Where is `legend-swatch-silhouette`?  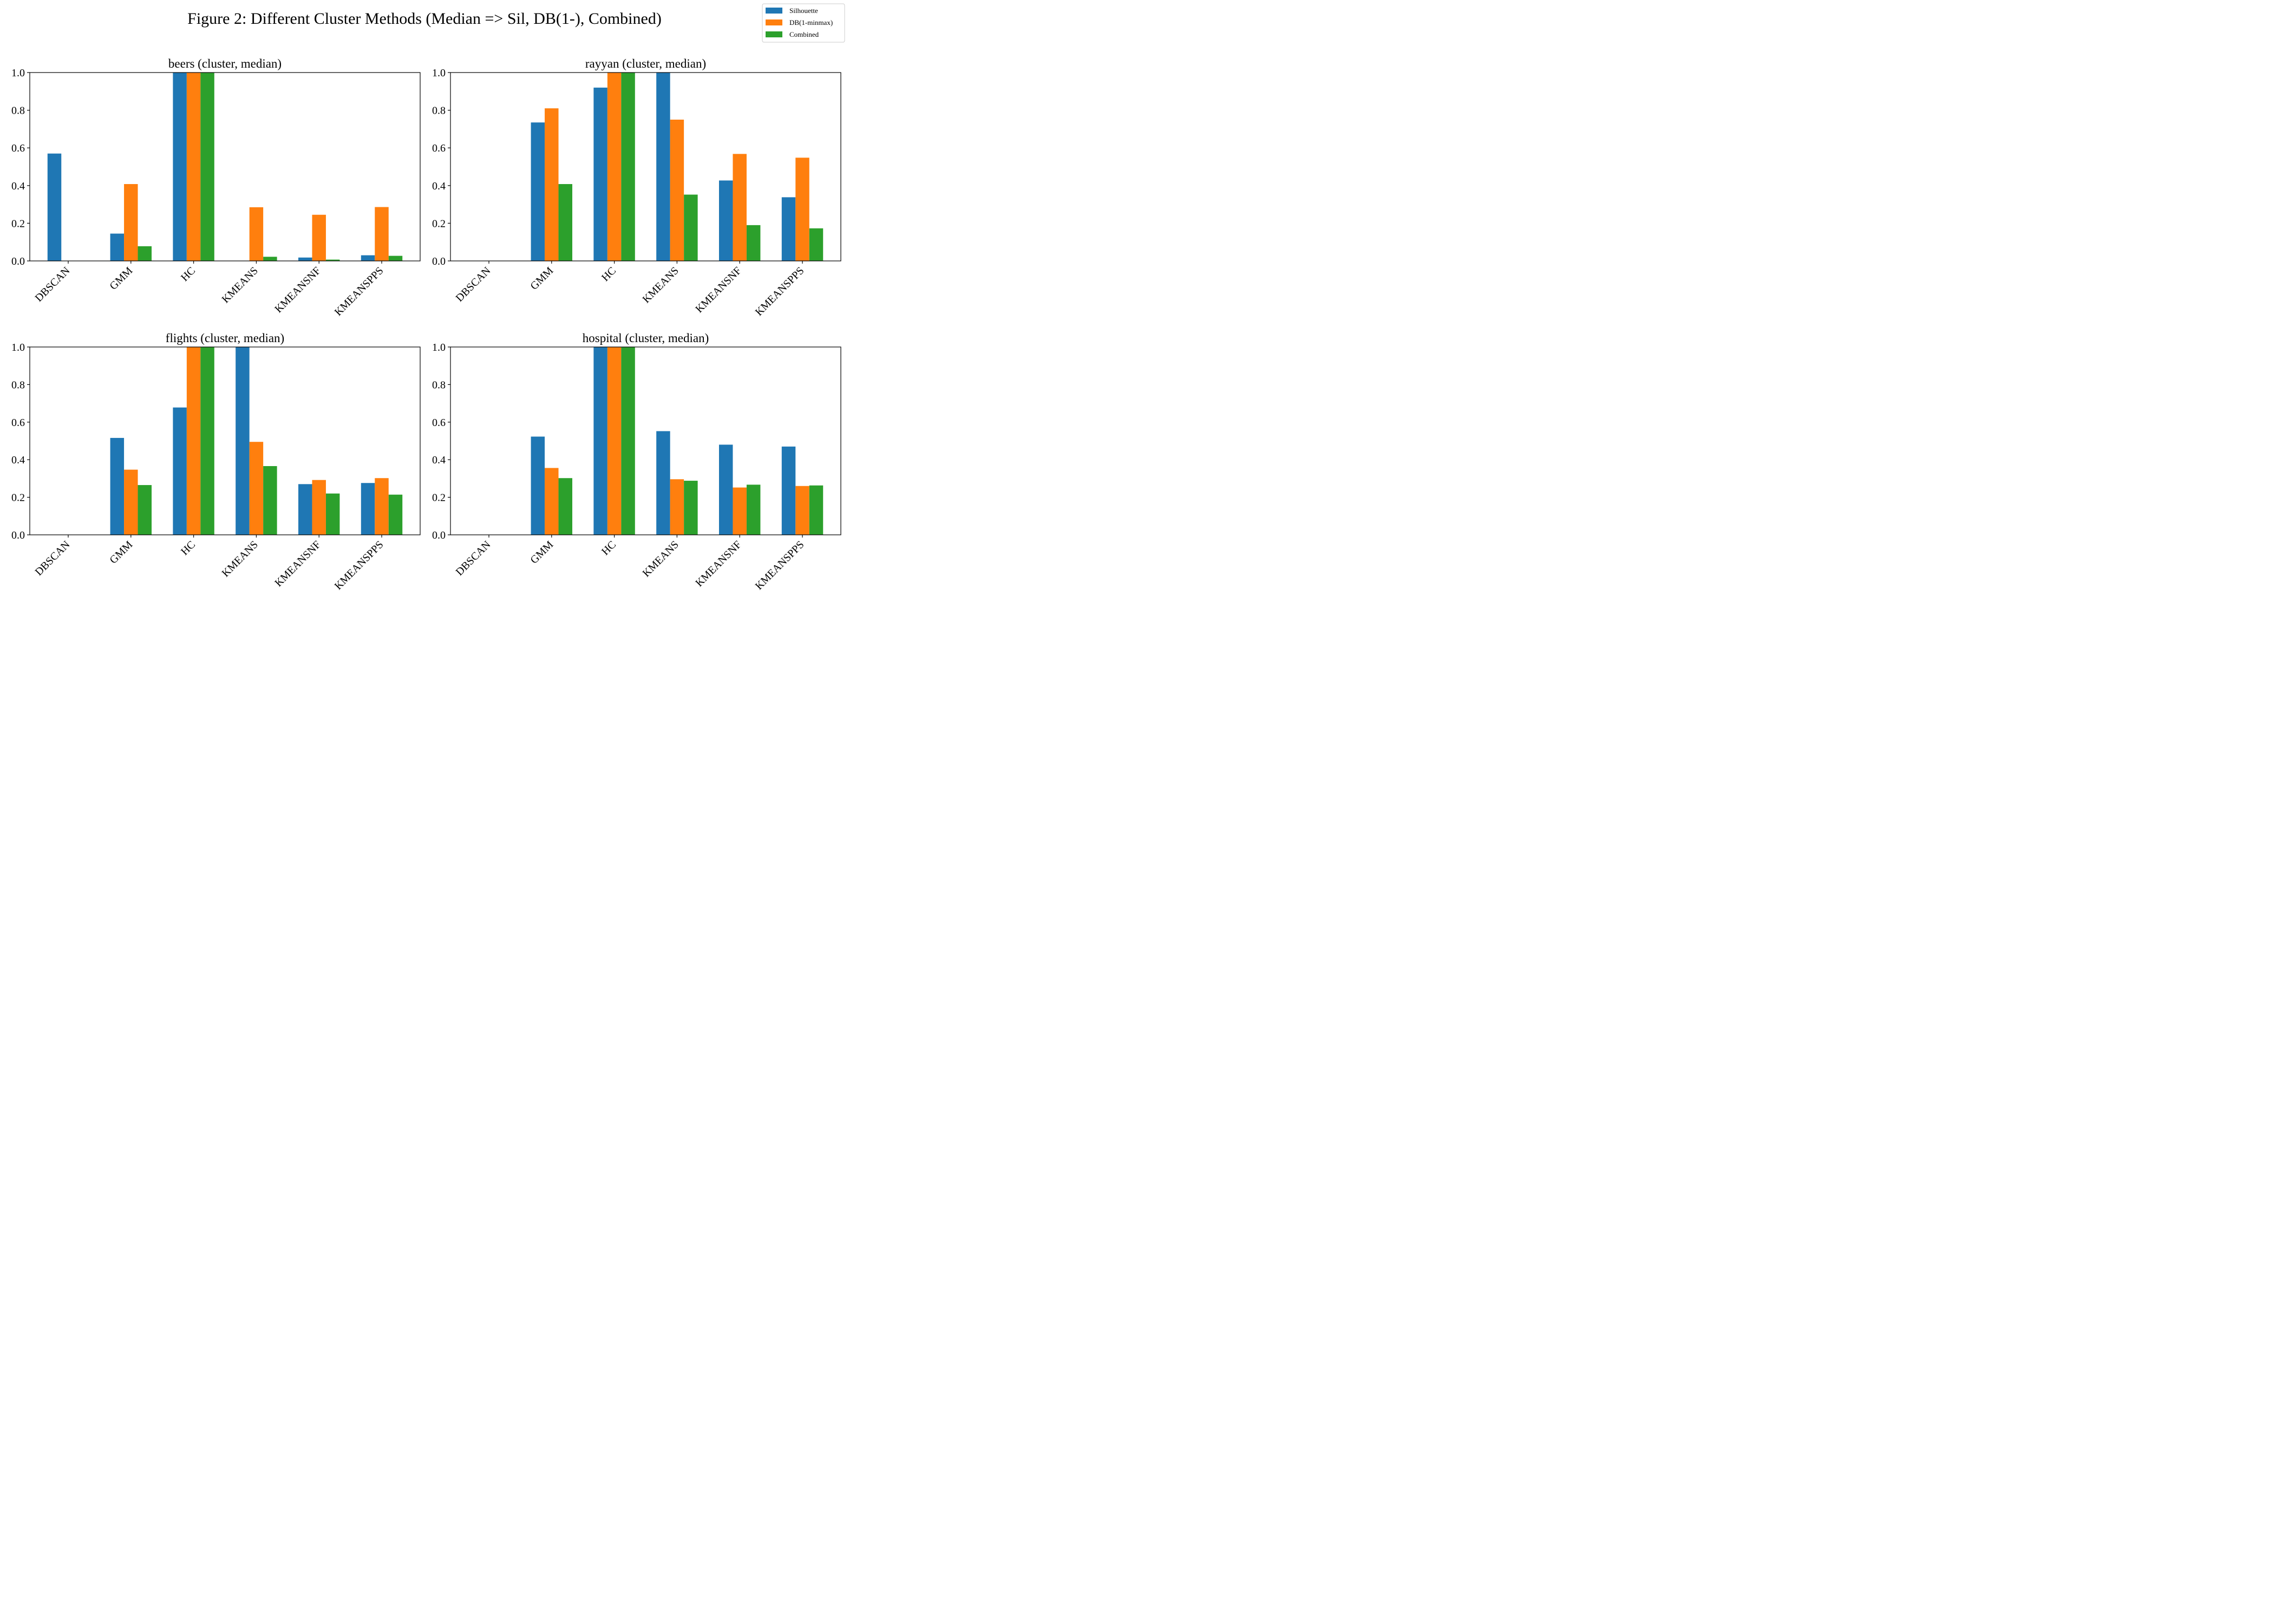
legend-swatch-silhouette is located at coordinates (774, 11).